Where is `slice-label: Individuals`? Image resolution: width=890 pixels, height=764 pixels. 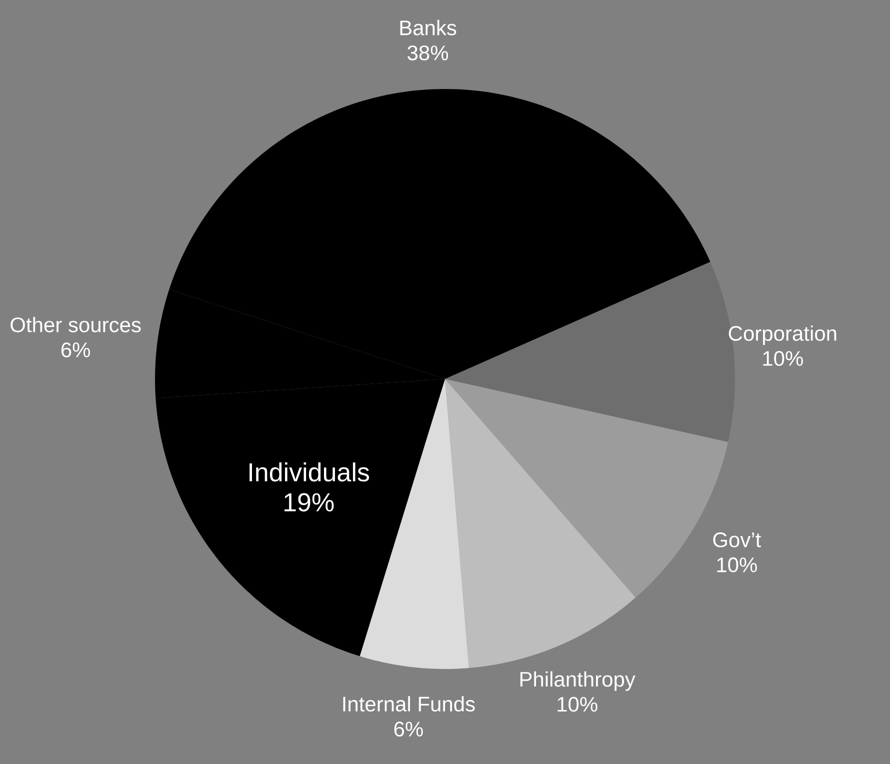 slice-label: Individuals is located at coordinates (310, 472).